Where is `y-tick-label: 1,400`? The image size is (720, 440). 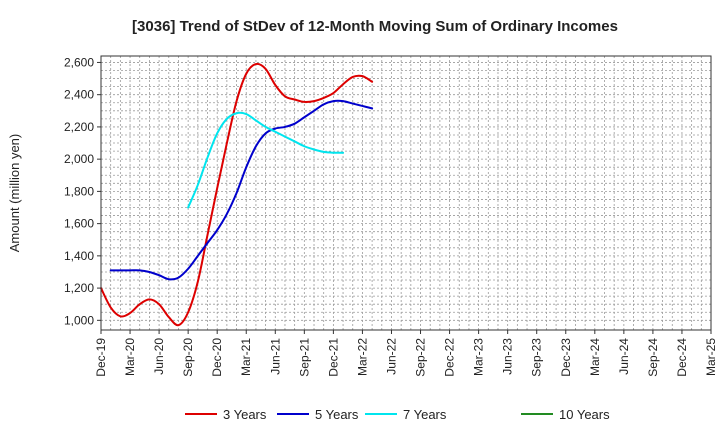 y-tick-label: 1,400 is located at coordinates (79, 256).